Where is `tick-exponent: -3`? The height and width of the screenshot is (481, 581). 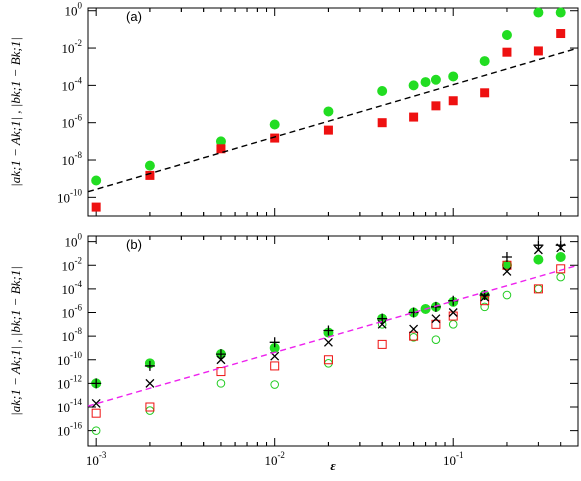 tick-exponent: -3 is located at coordinates (103, 455).